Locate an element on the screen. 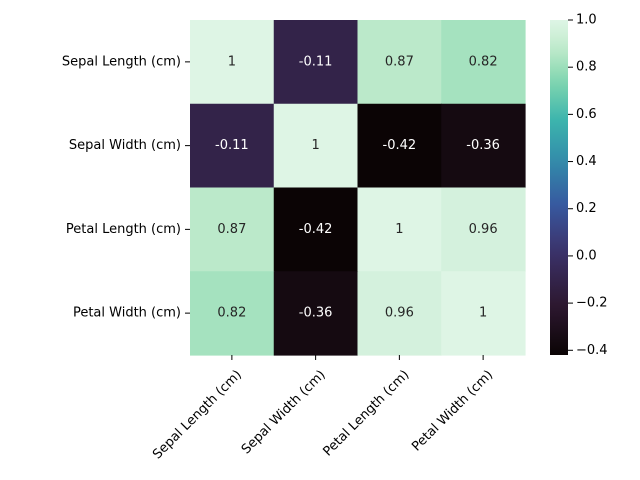 The height and width of the screenshot is (480, 640). heatmap-cell-r0-c0 is located at coordinates (232, 62).